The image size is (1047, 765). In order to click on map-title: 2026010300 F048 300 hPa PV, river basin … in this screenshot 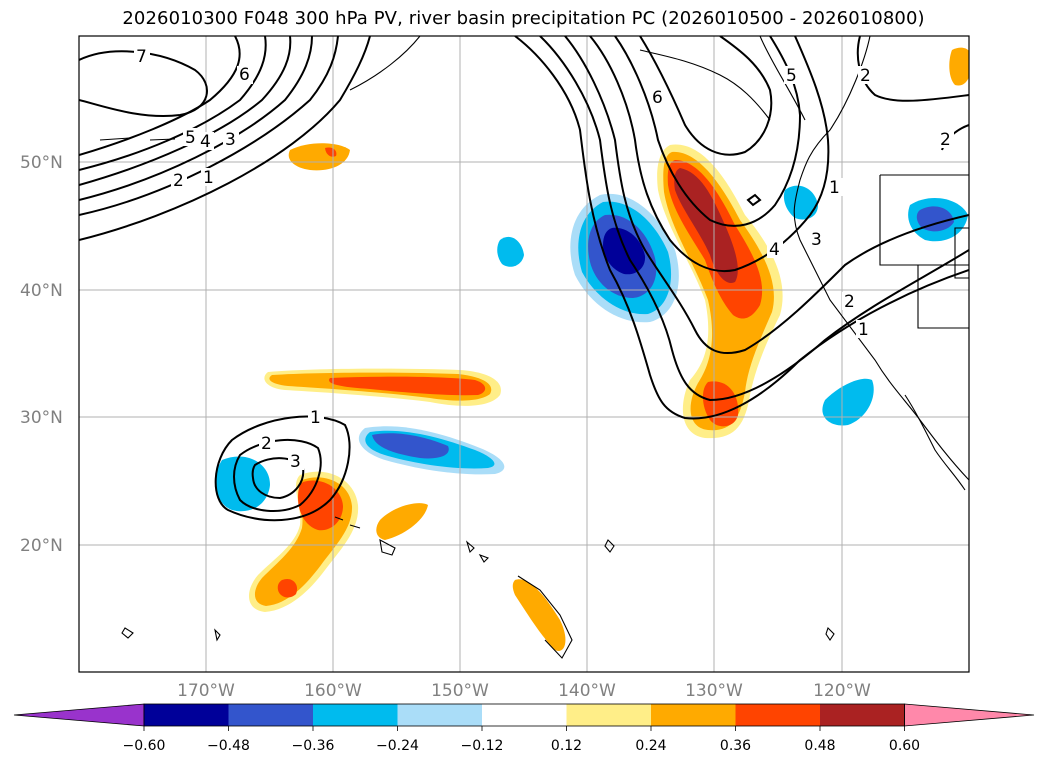, I will do `click(523, 18)`.